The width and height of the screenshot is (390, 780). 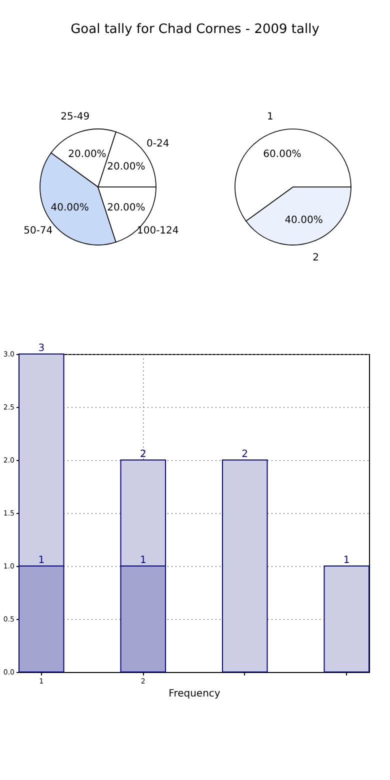 What do you see at coordinates (37, 230) in the screenshot?
I see `slice-label: 50-74` at bounding box center [37, 230].